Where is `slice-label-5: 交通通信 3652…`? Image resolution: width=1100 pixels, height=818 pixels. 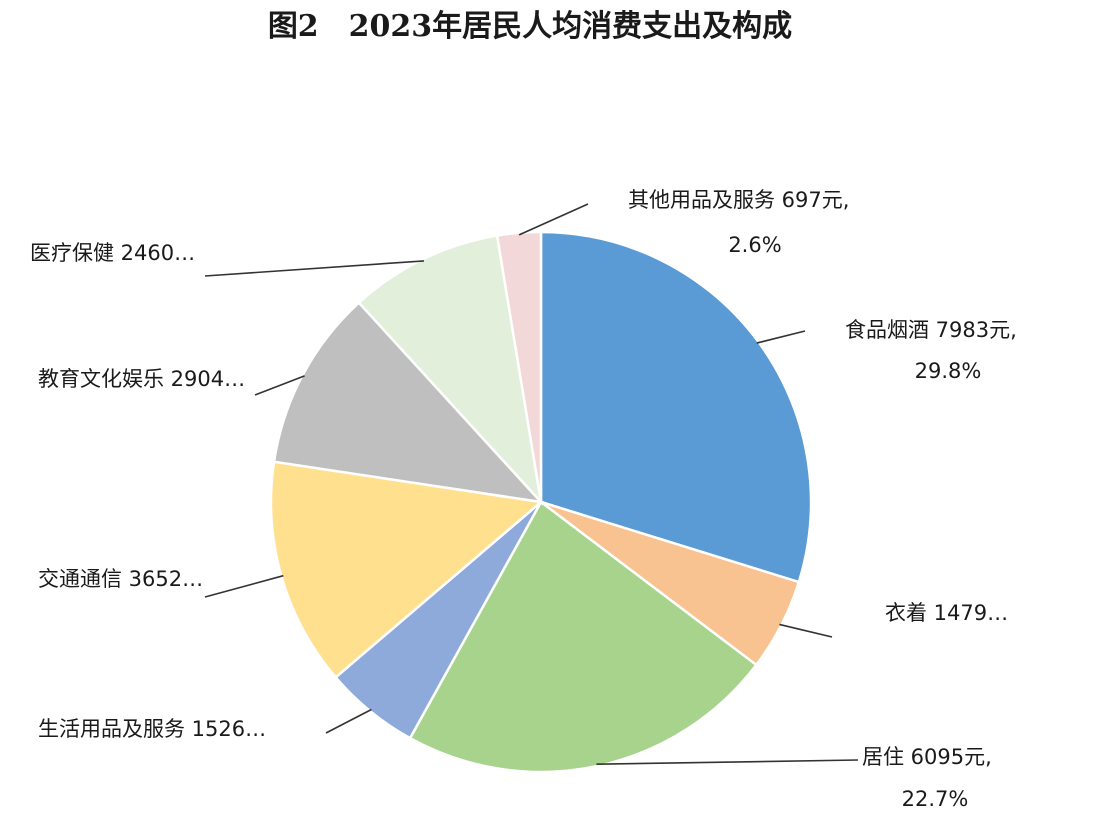 slice-label-5: 交通通信 3652… is located at coordinates (120, 579).